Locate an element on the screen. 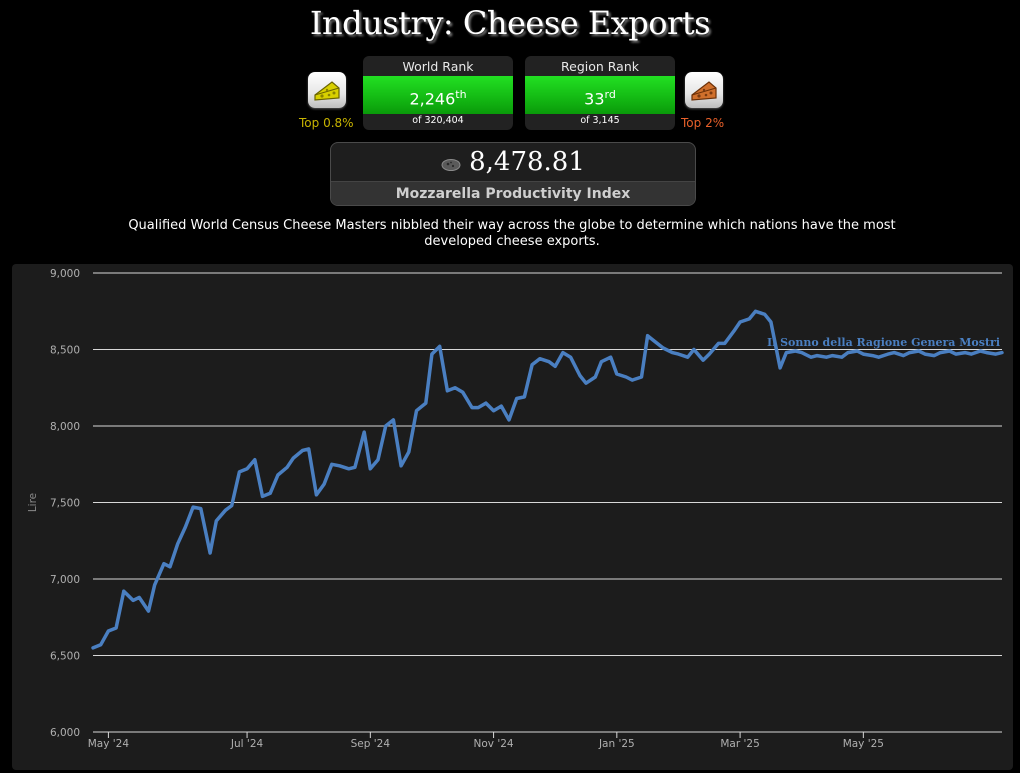 The height and width of the screenshot is (773, 1020). y-tick-labels: 6,000 6,500 7,000 7,500 8,000 8,500 9,000 is located at coordinates (65, 503).